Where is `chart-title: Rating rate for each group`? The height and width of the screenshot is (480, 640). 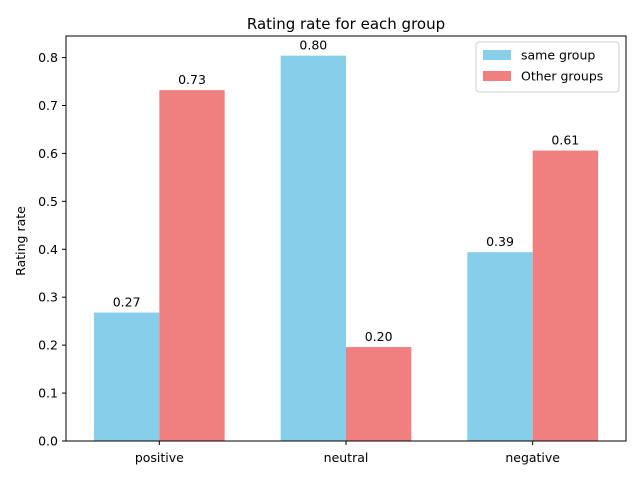 chart-title: Rating rate for each group is located at coordinates (346, 24).